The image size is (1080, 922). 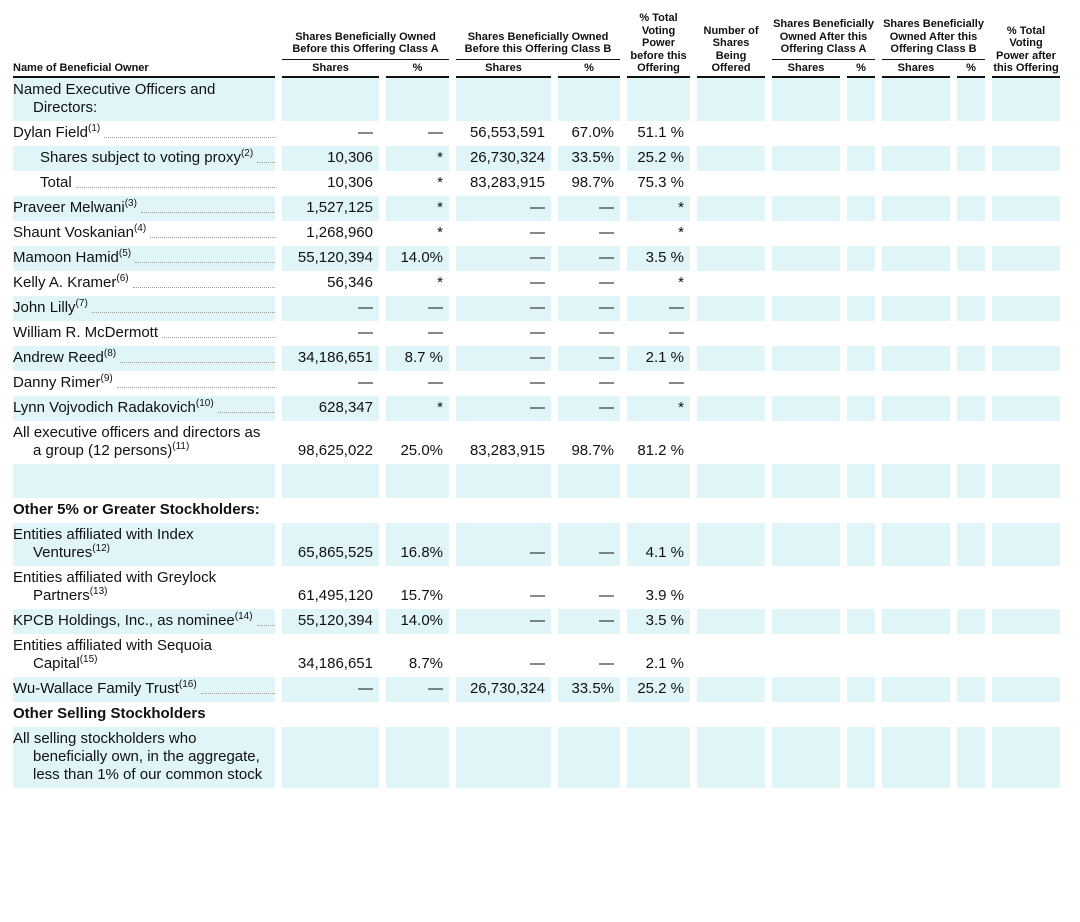 I want to click on owner-box: Named Executive Officers and Directors:, so click(x=144, y=99).